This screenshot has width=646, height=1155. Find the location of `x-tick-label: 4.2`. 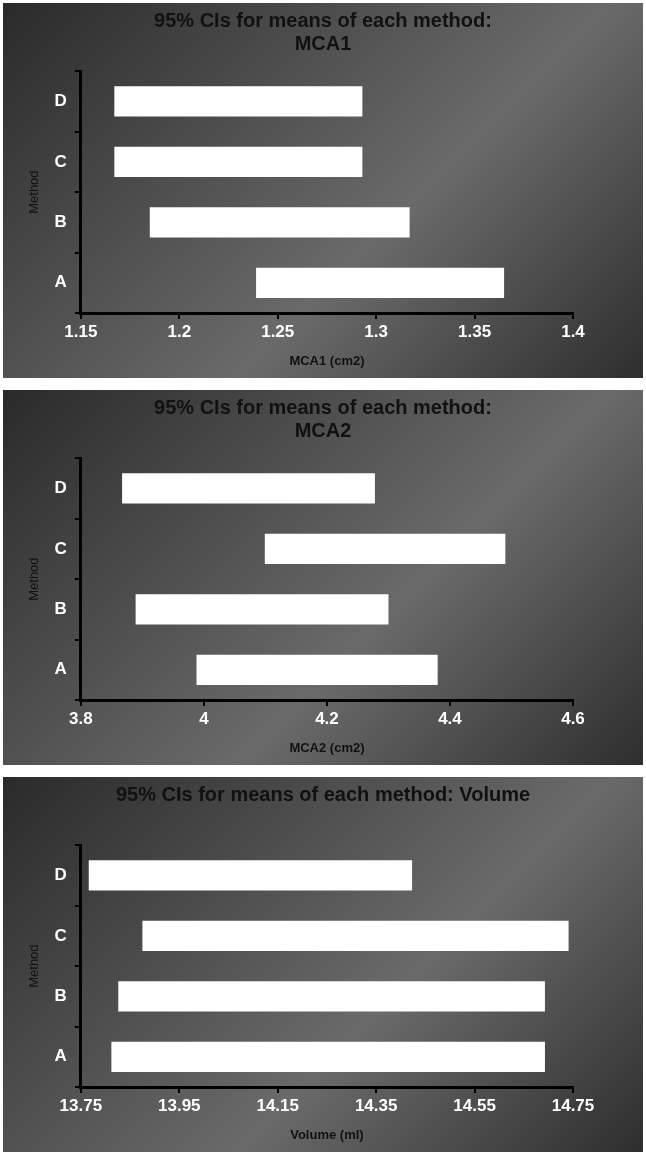

x-tick-label: 4.2 is located at coordinates (327, 718).